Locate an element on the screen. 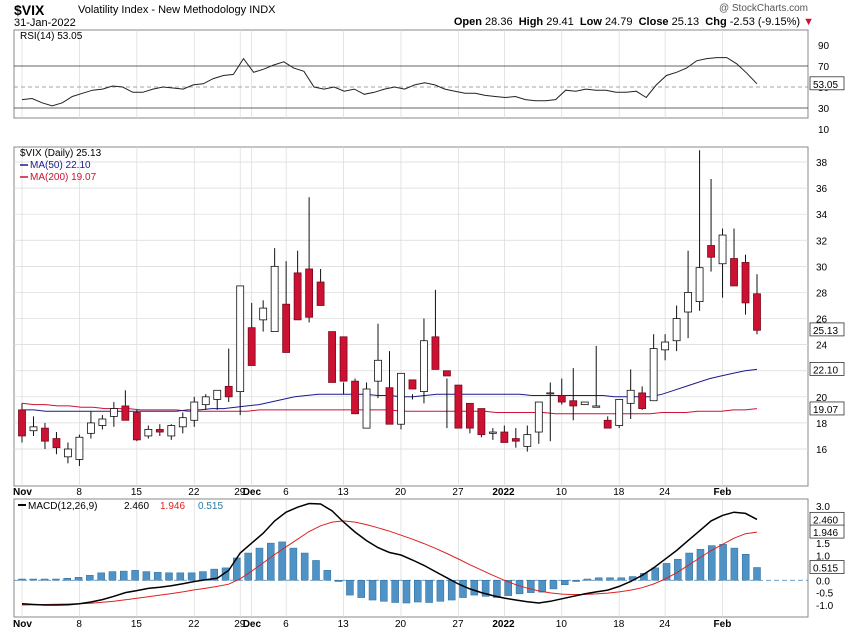 This screenshot has height=638, width=850. macd-x-axis-label: 15 is located at coordinates (137, 624).